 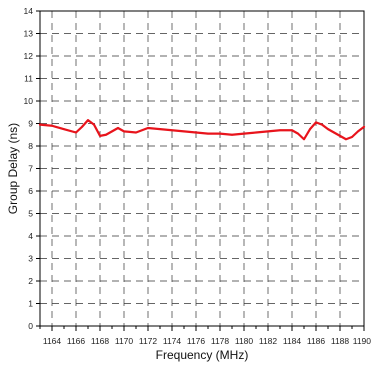 I want to click on series-layer, so click(x=202, y=130).